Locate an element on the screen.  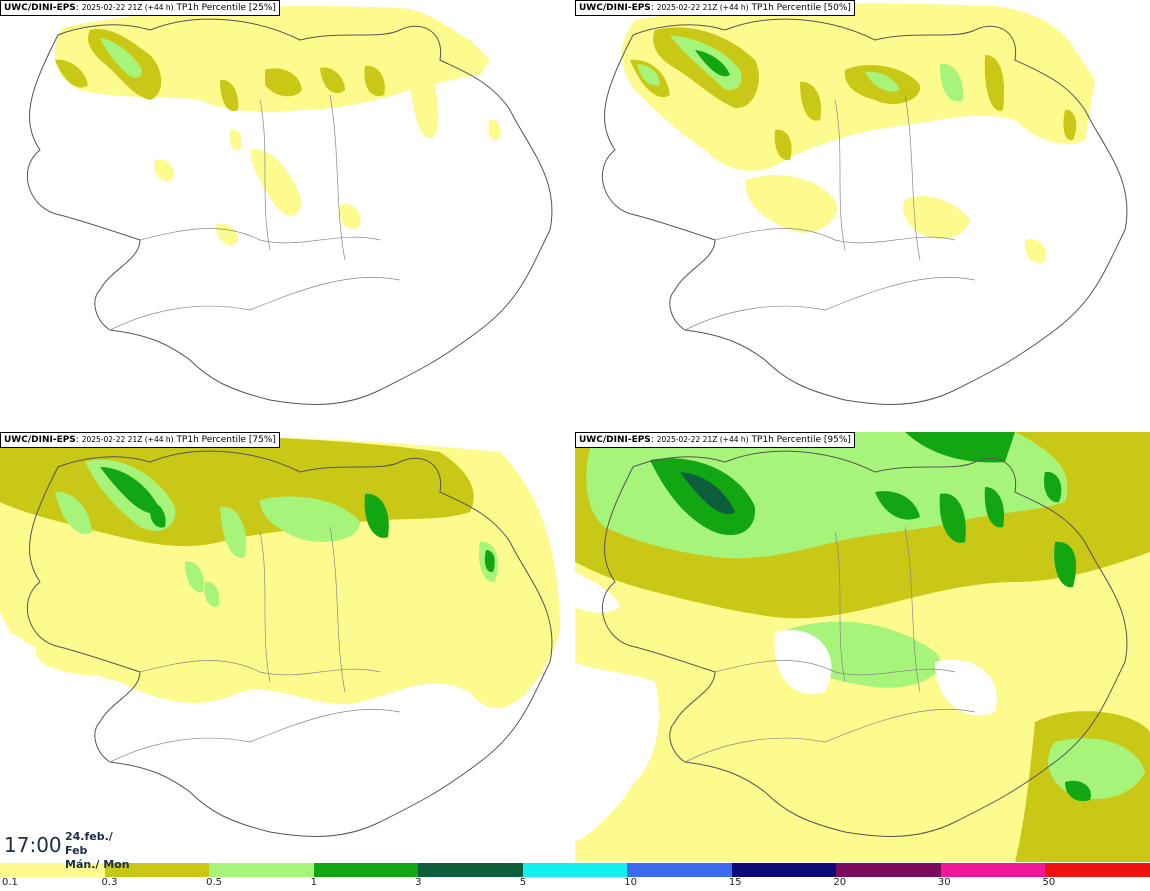
legend-tick-label: 15 is located at coordinates (735, 882).